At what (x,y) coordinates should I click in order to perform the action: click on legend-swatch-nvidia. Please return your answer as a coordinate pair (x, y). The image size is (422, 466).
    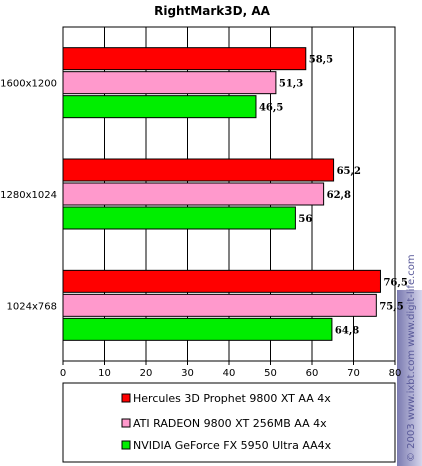
    Looking at the image, I should click on (126, 445).